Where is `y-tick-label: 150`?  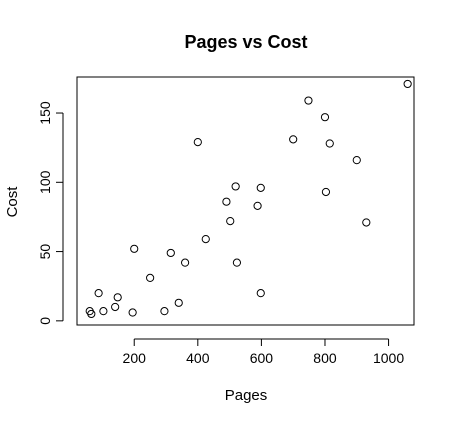 y-tick-label: 150 is located at coordinates (45, 113).